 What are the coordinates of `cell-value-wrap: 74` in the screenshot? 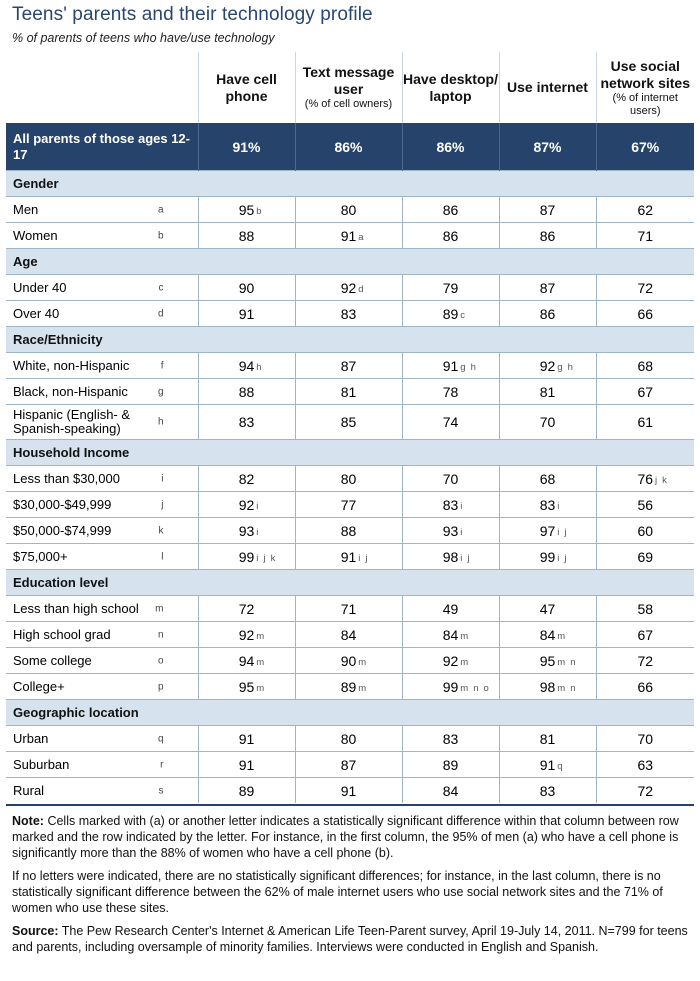 It's located at (451, 422).